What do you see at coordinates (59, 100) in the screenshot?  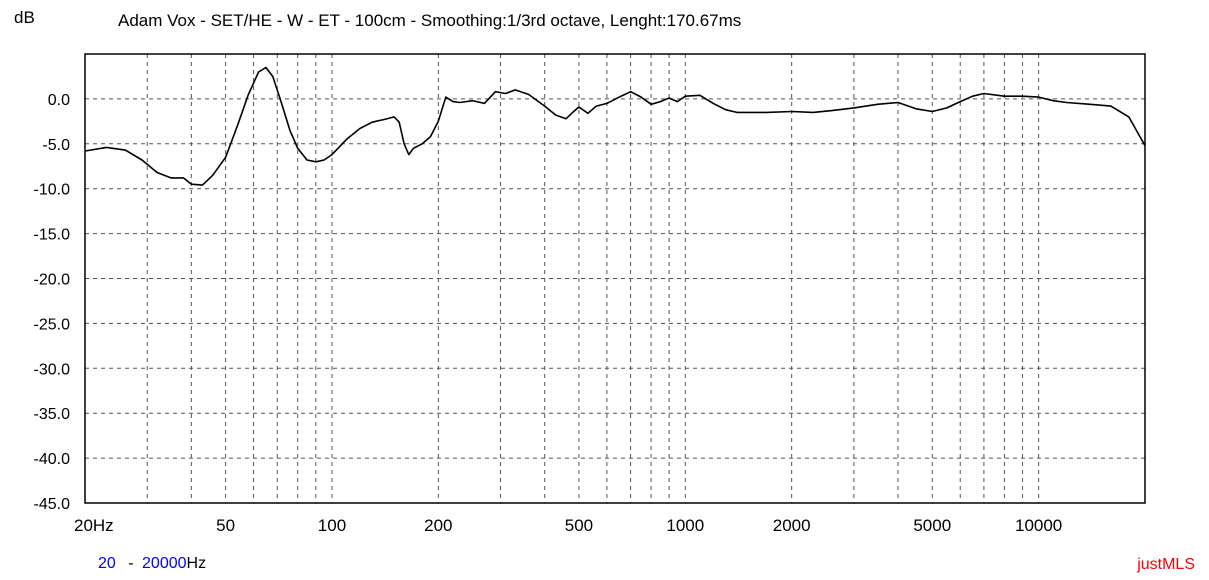 I see `y-tick-label: 0.0` at bounding box center [59, 100].